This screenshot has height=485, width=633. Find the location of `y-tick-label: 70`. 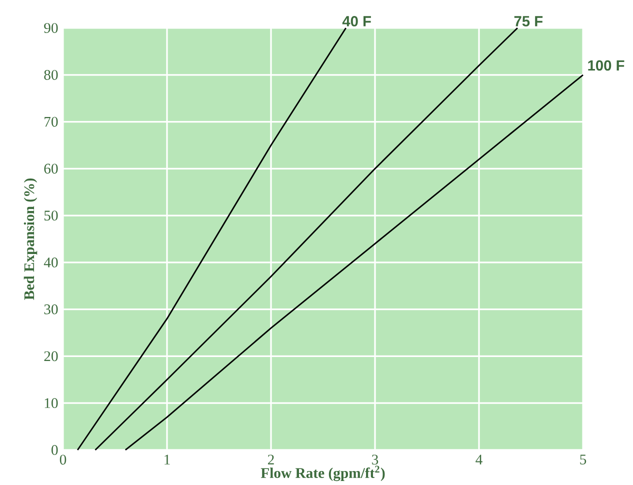

y-tick-label: 70 is located at coordinates (51, 121).